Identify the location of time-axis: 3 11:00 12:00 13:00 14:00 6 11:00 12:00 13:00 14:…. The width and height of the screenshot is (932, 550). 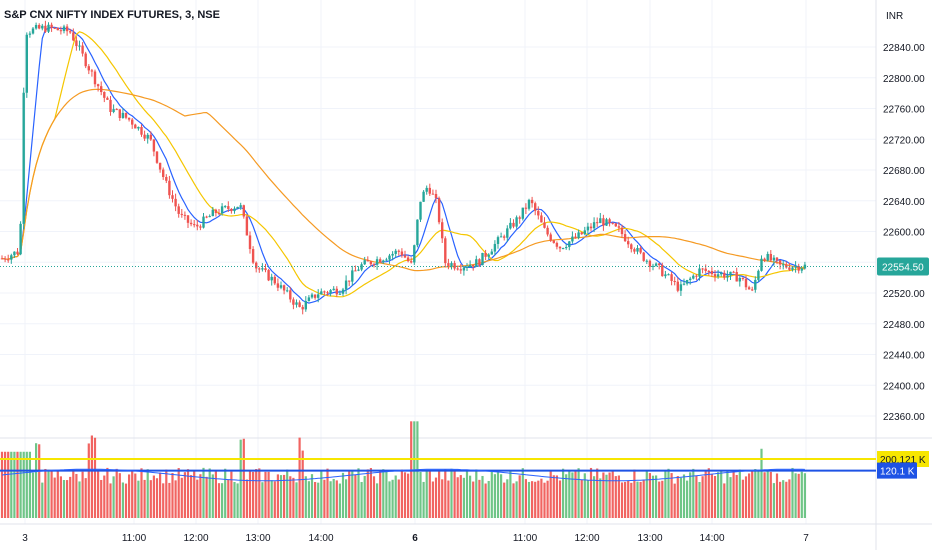
(415, 538).